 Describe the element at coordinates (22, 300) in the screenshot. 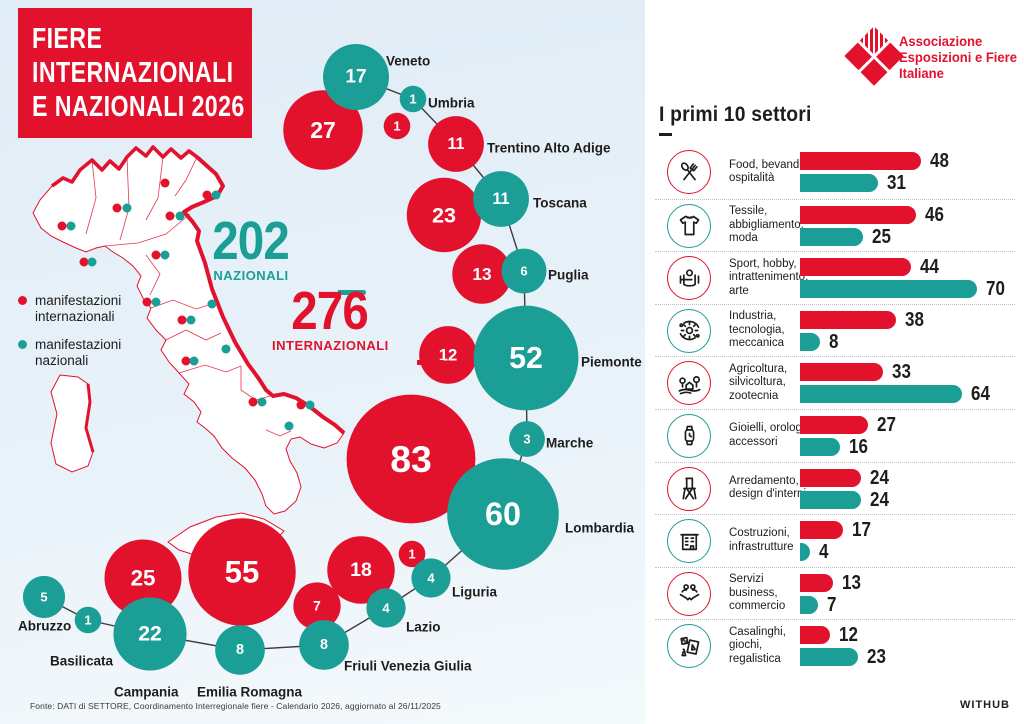

I see `legend-dot-internazionali-icon` at that location.